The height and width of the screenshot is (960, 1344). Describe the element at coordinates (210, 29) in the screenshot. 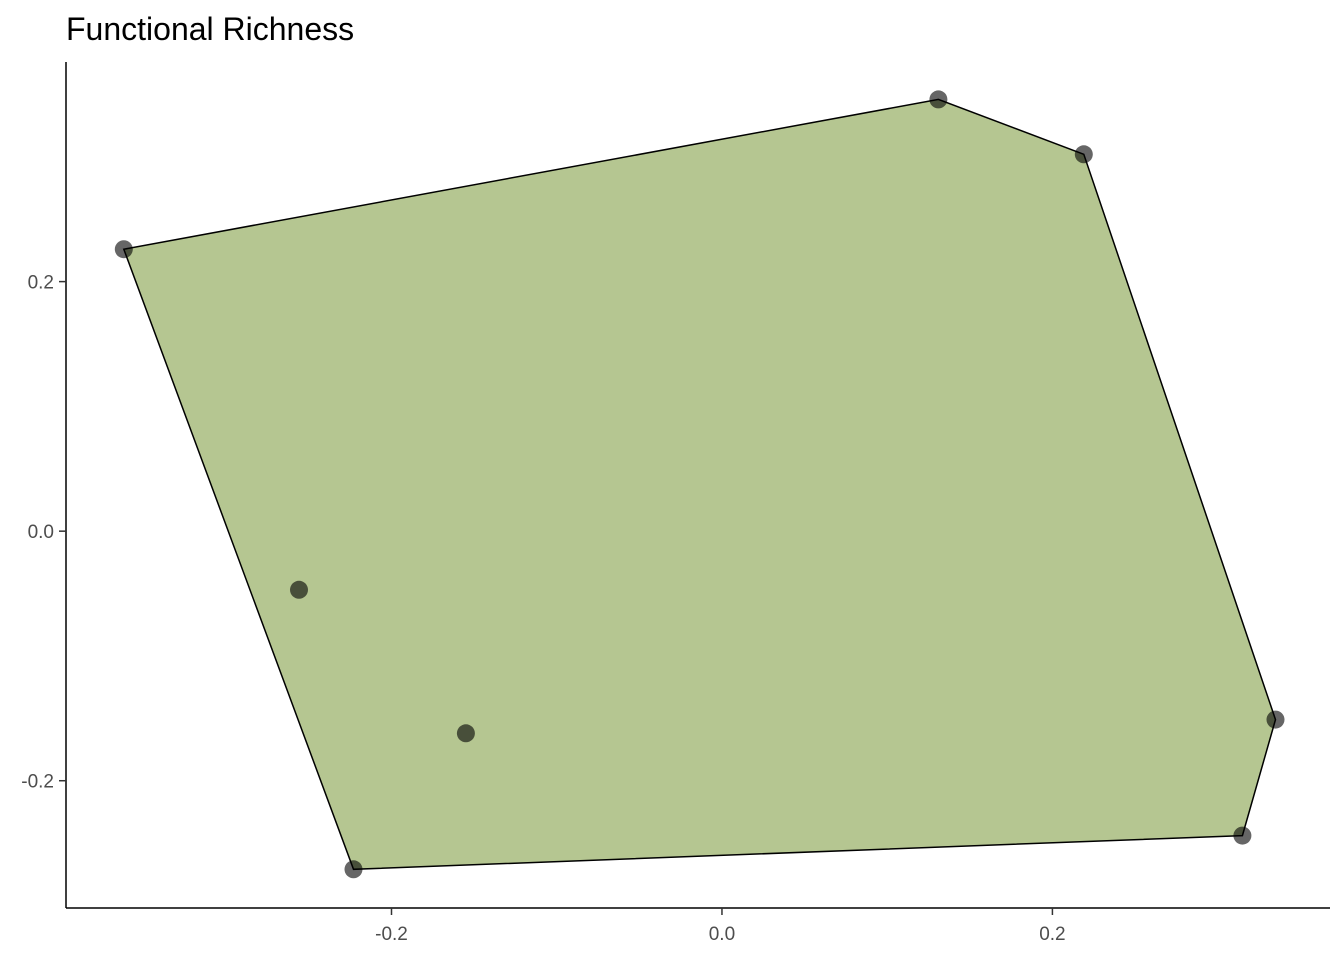

I see `chart-title: Functional Richness` at that location.